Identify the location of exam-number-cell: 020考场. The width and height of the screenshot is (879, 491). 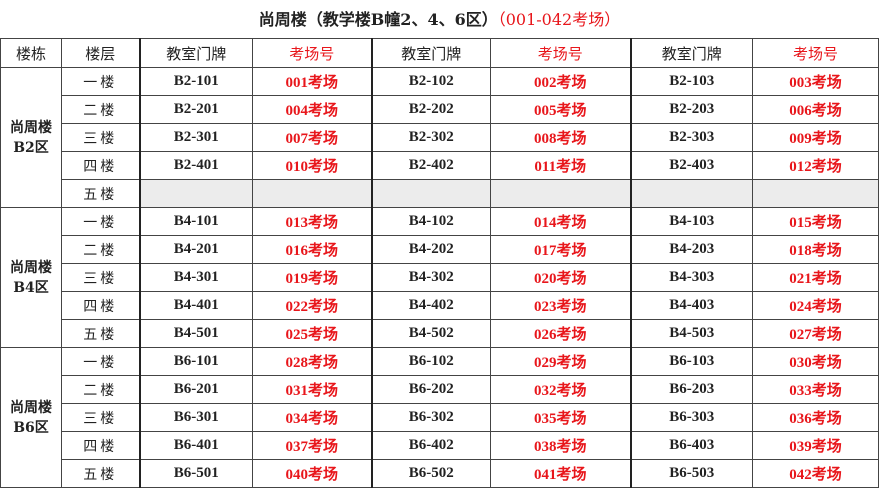
(560, 277).